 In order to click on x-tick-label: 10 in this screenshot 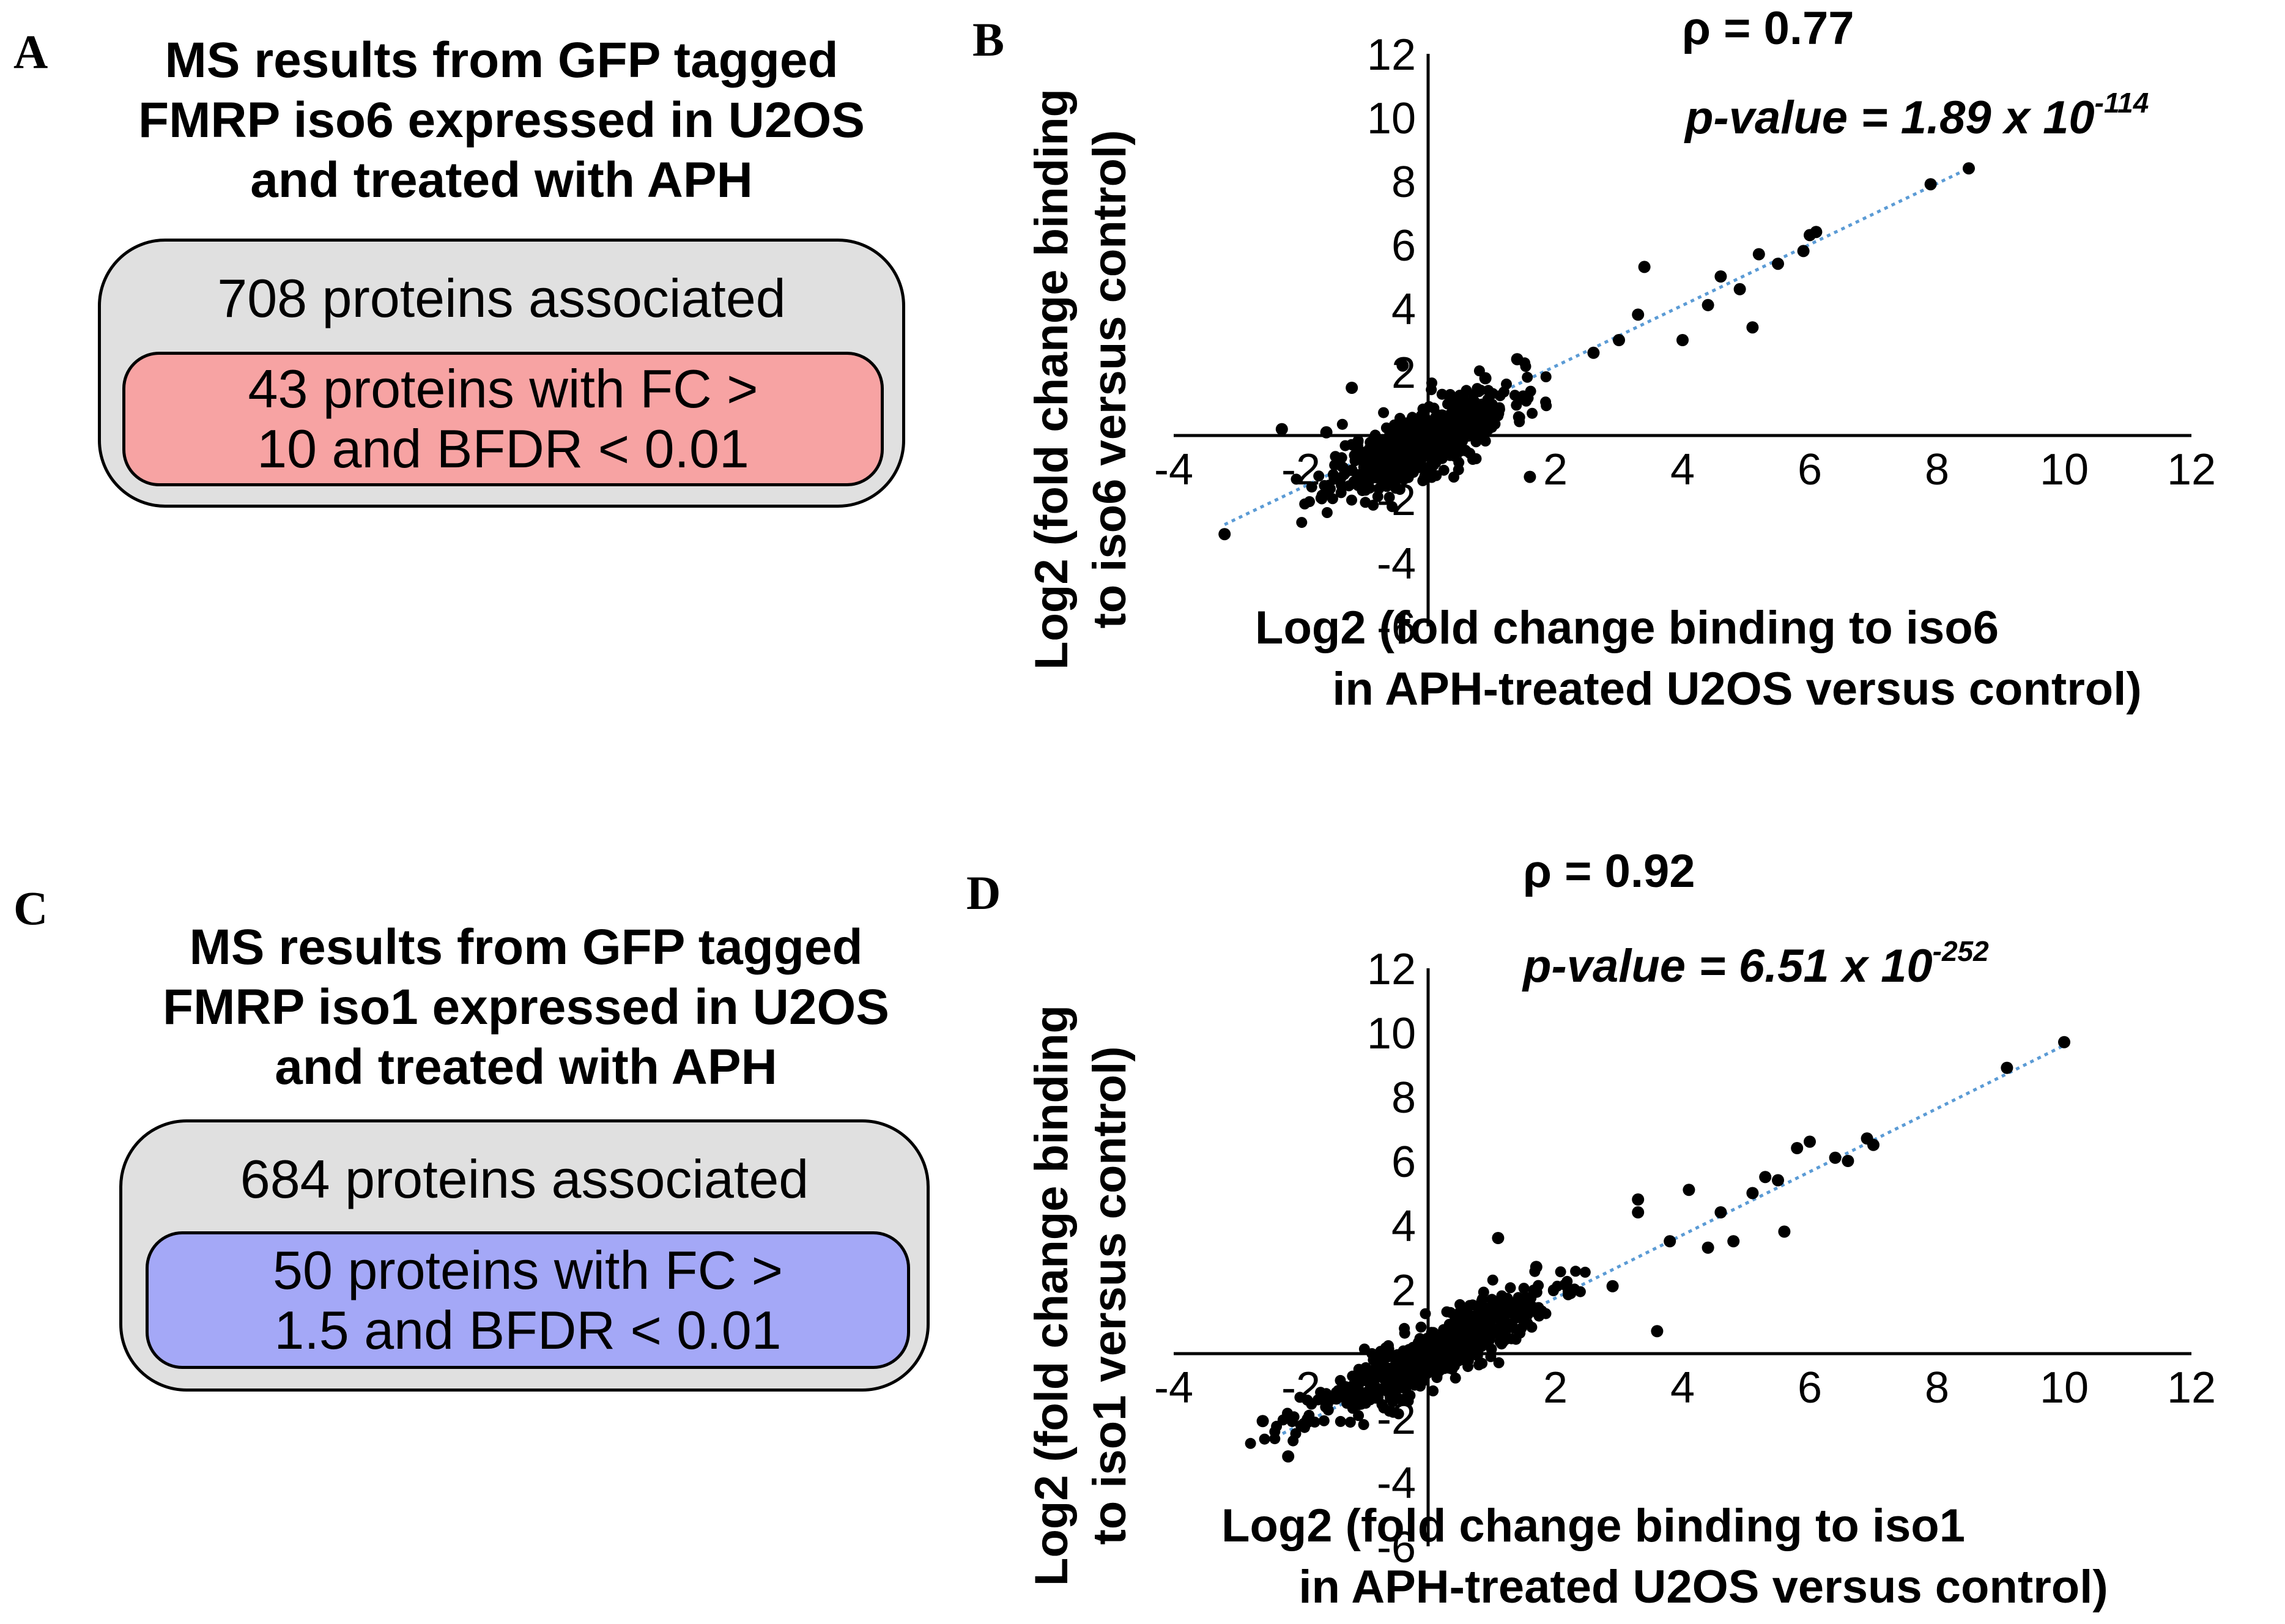, I will do `click(2064, 1387)`.